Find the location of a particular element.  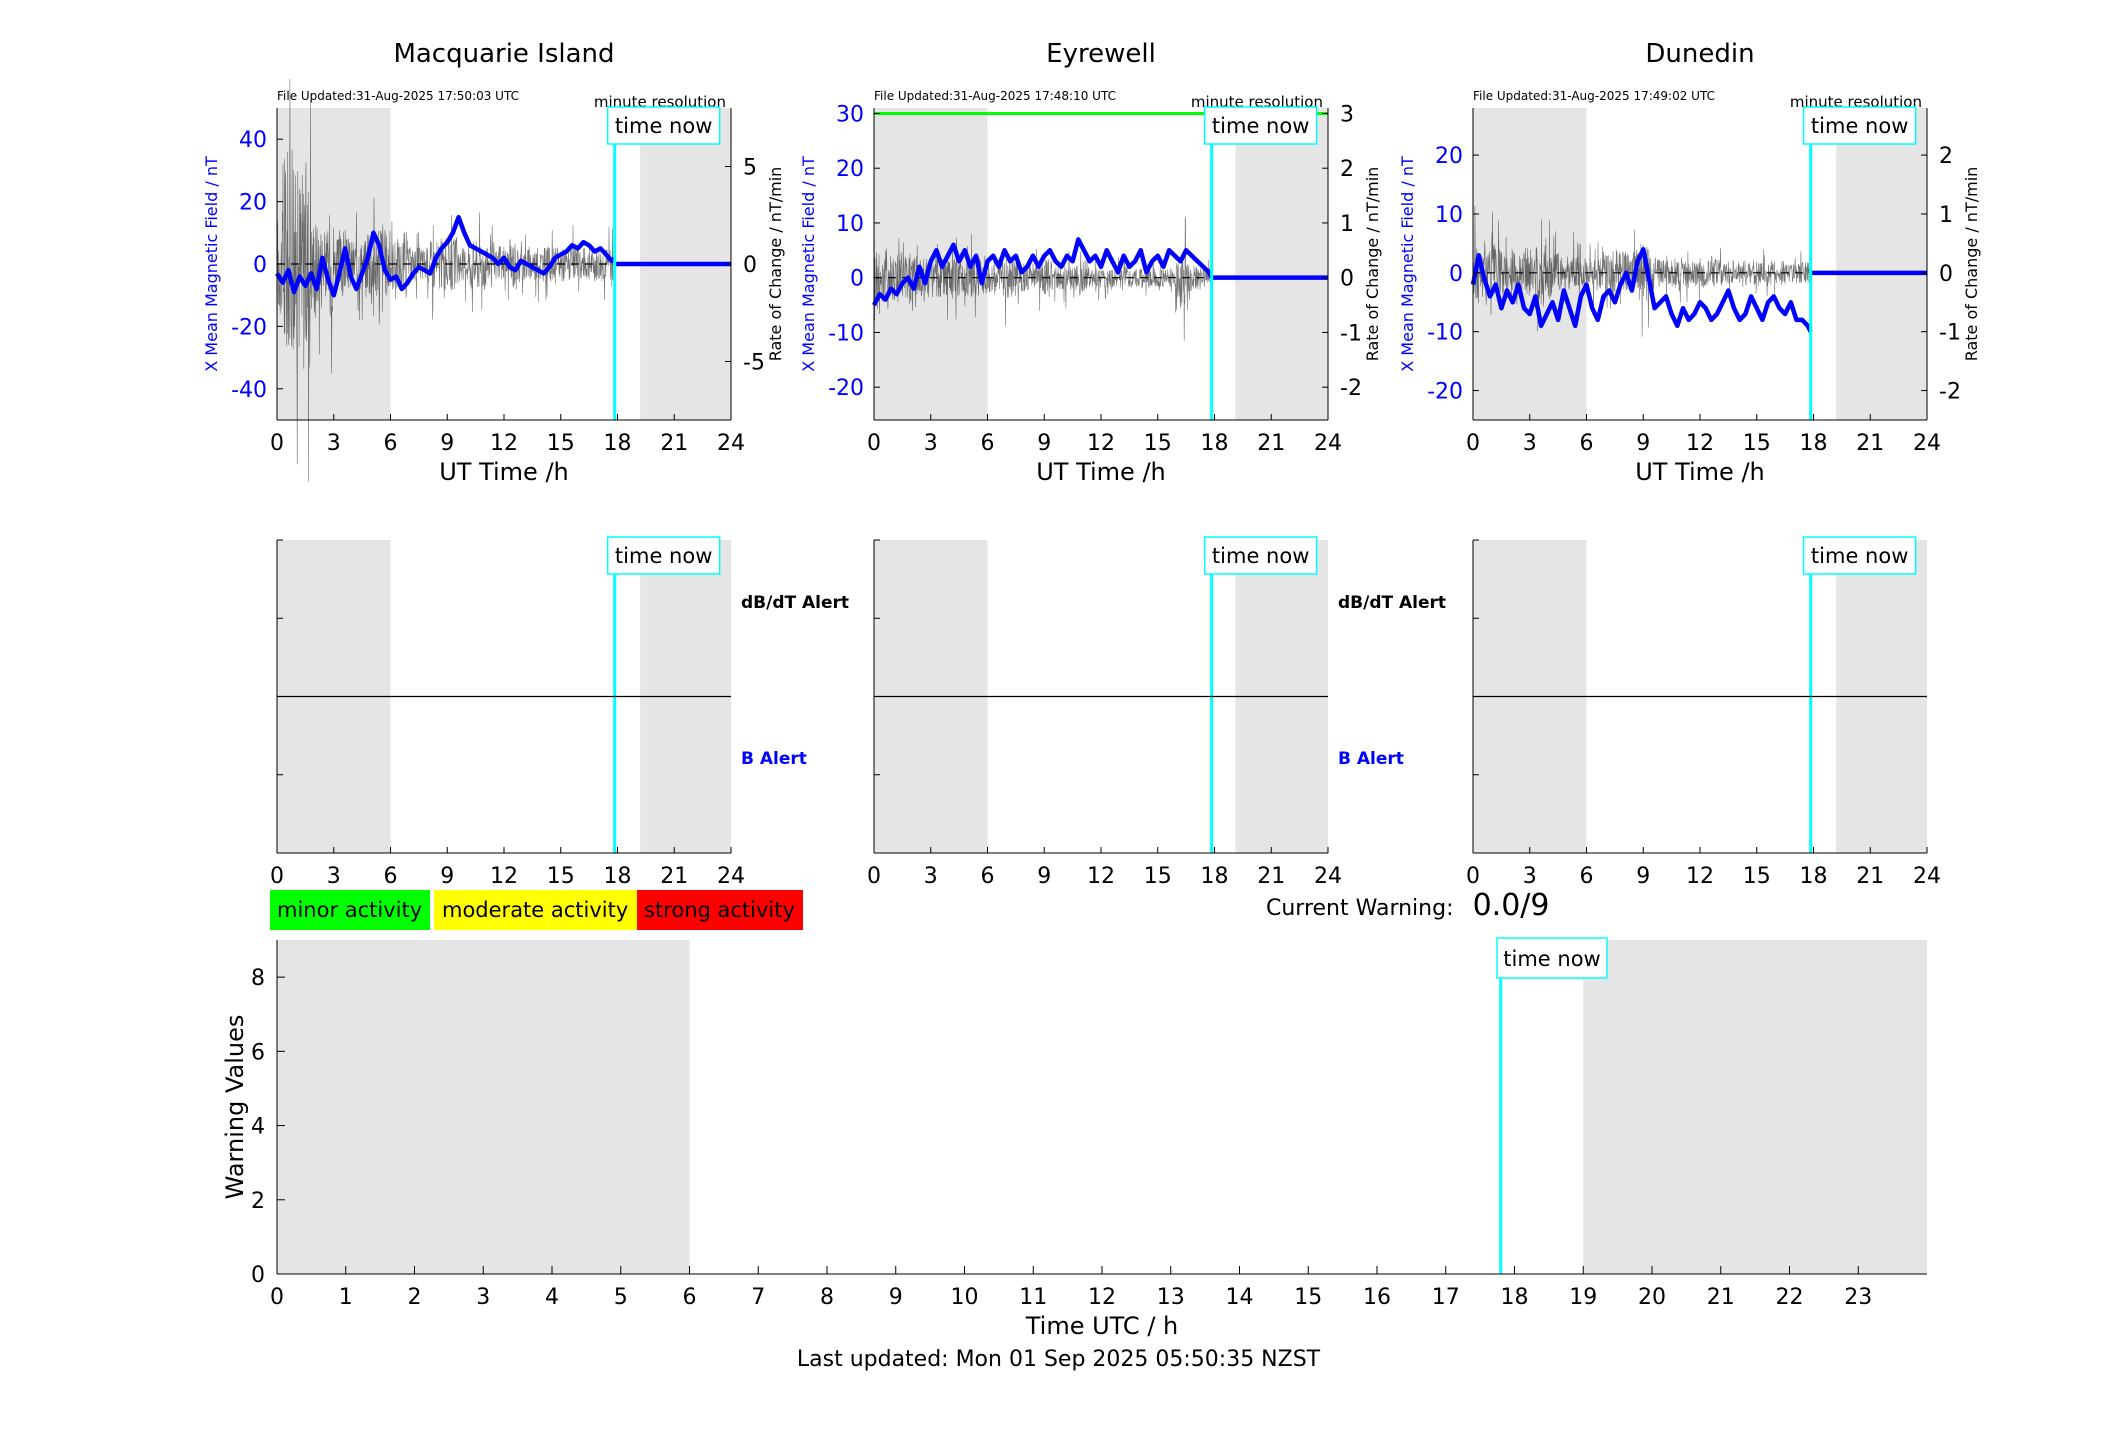

legend-minor-label: minor activity is located at coordinates (350, 910).